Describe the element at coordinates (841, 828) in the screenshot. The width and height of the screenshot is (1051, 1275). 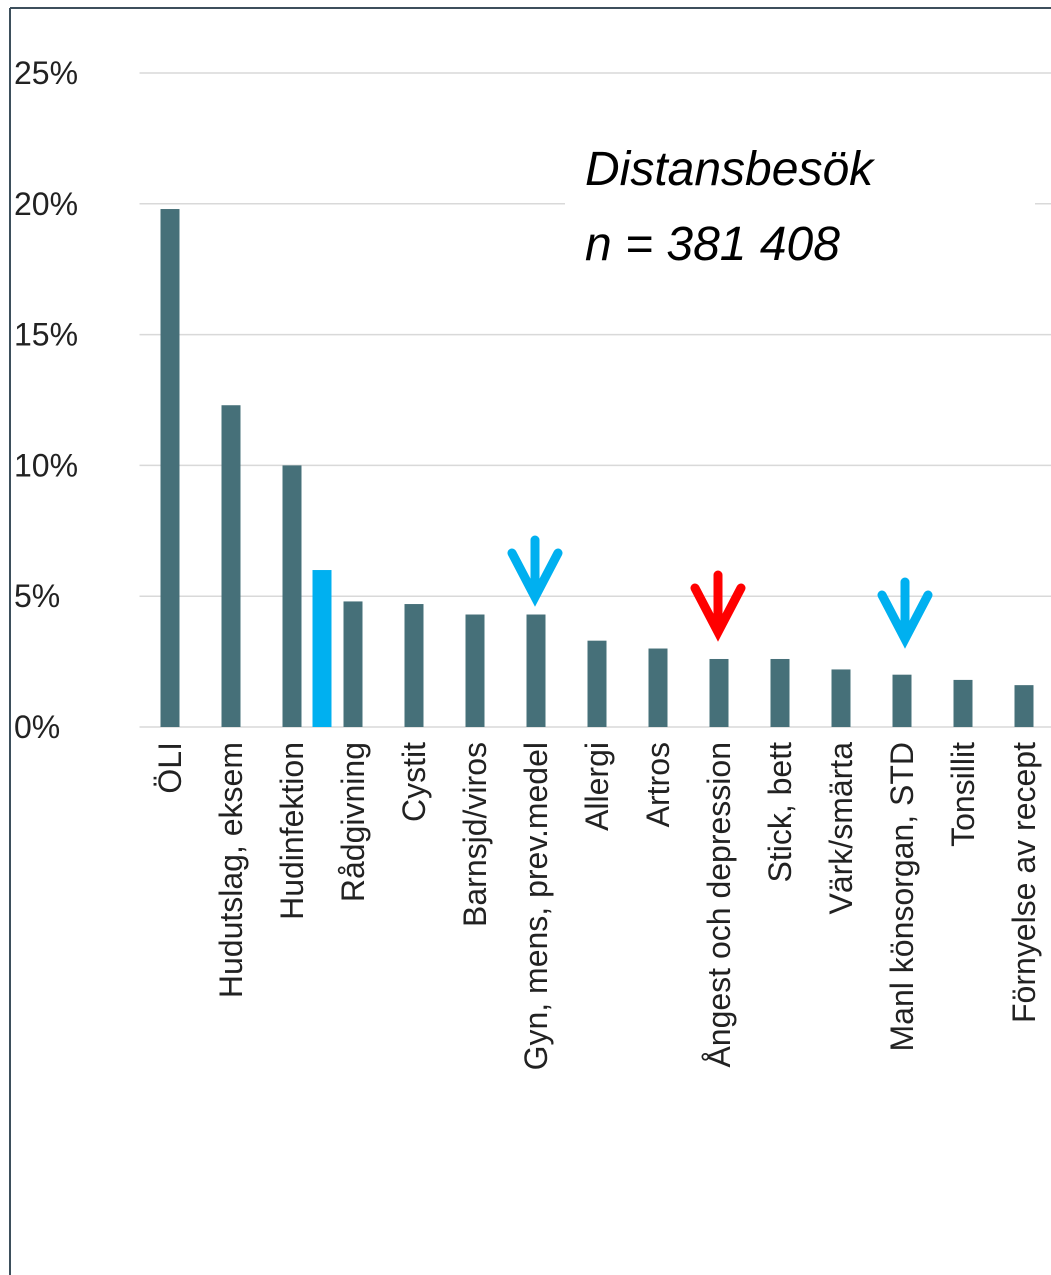
I see `x-tick-label: Värk/smärta` at that location.